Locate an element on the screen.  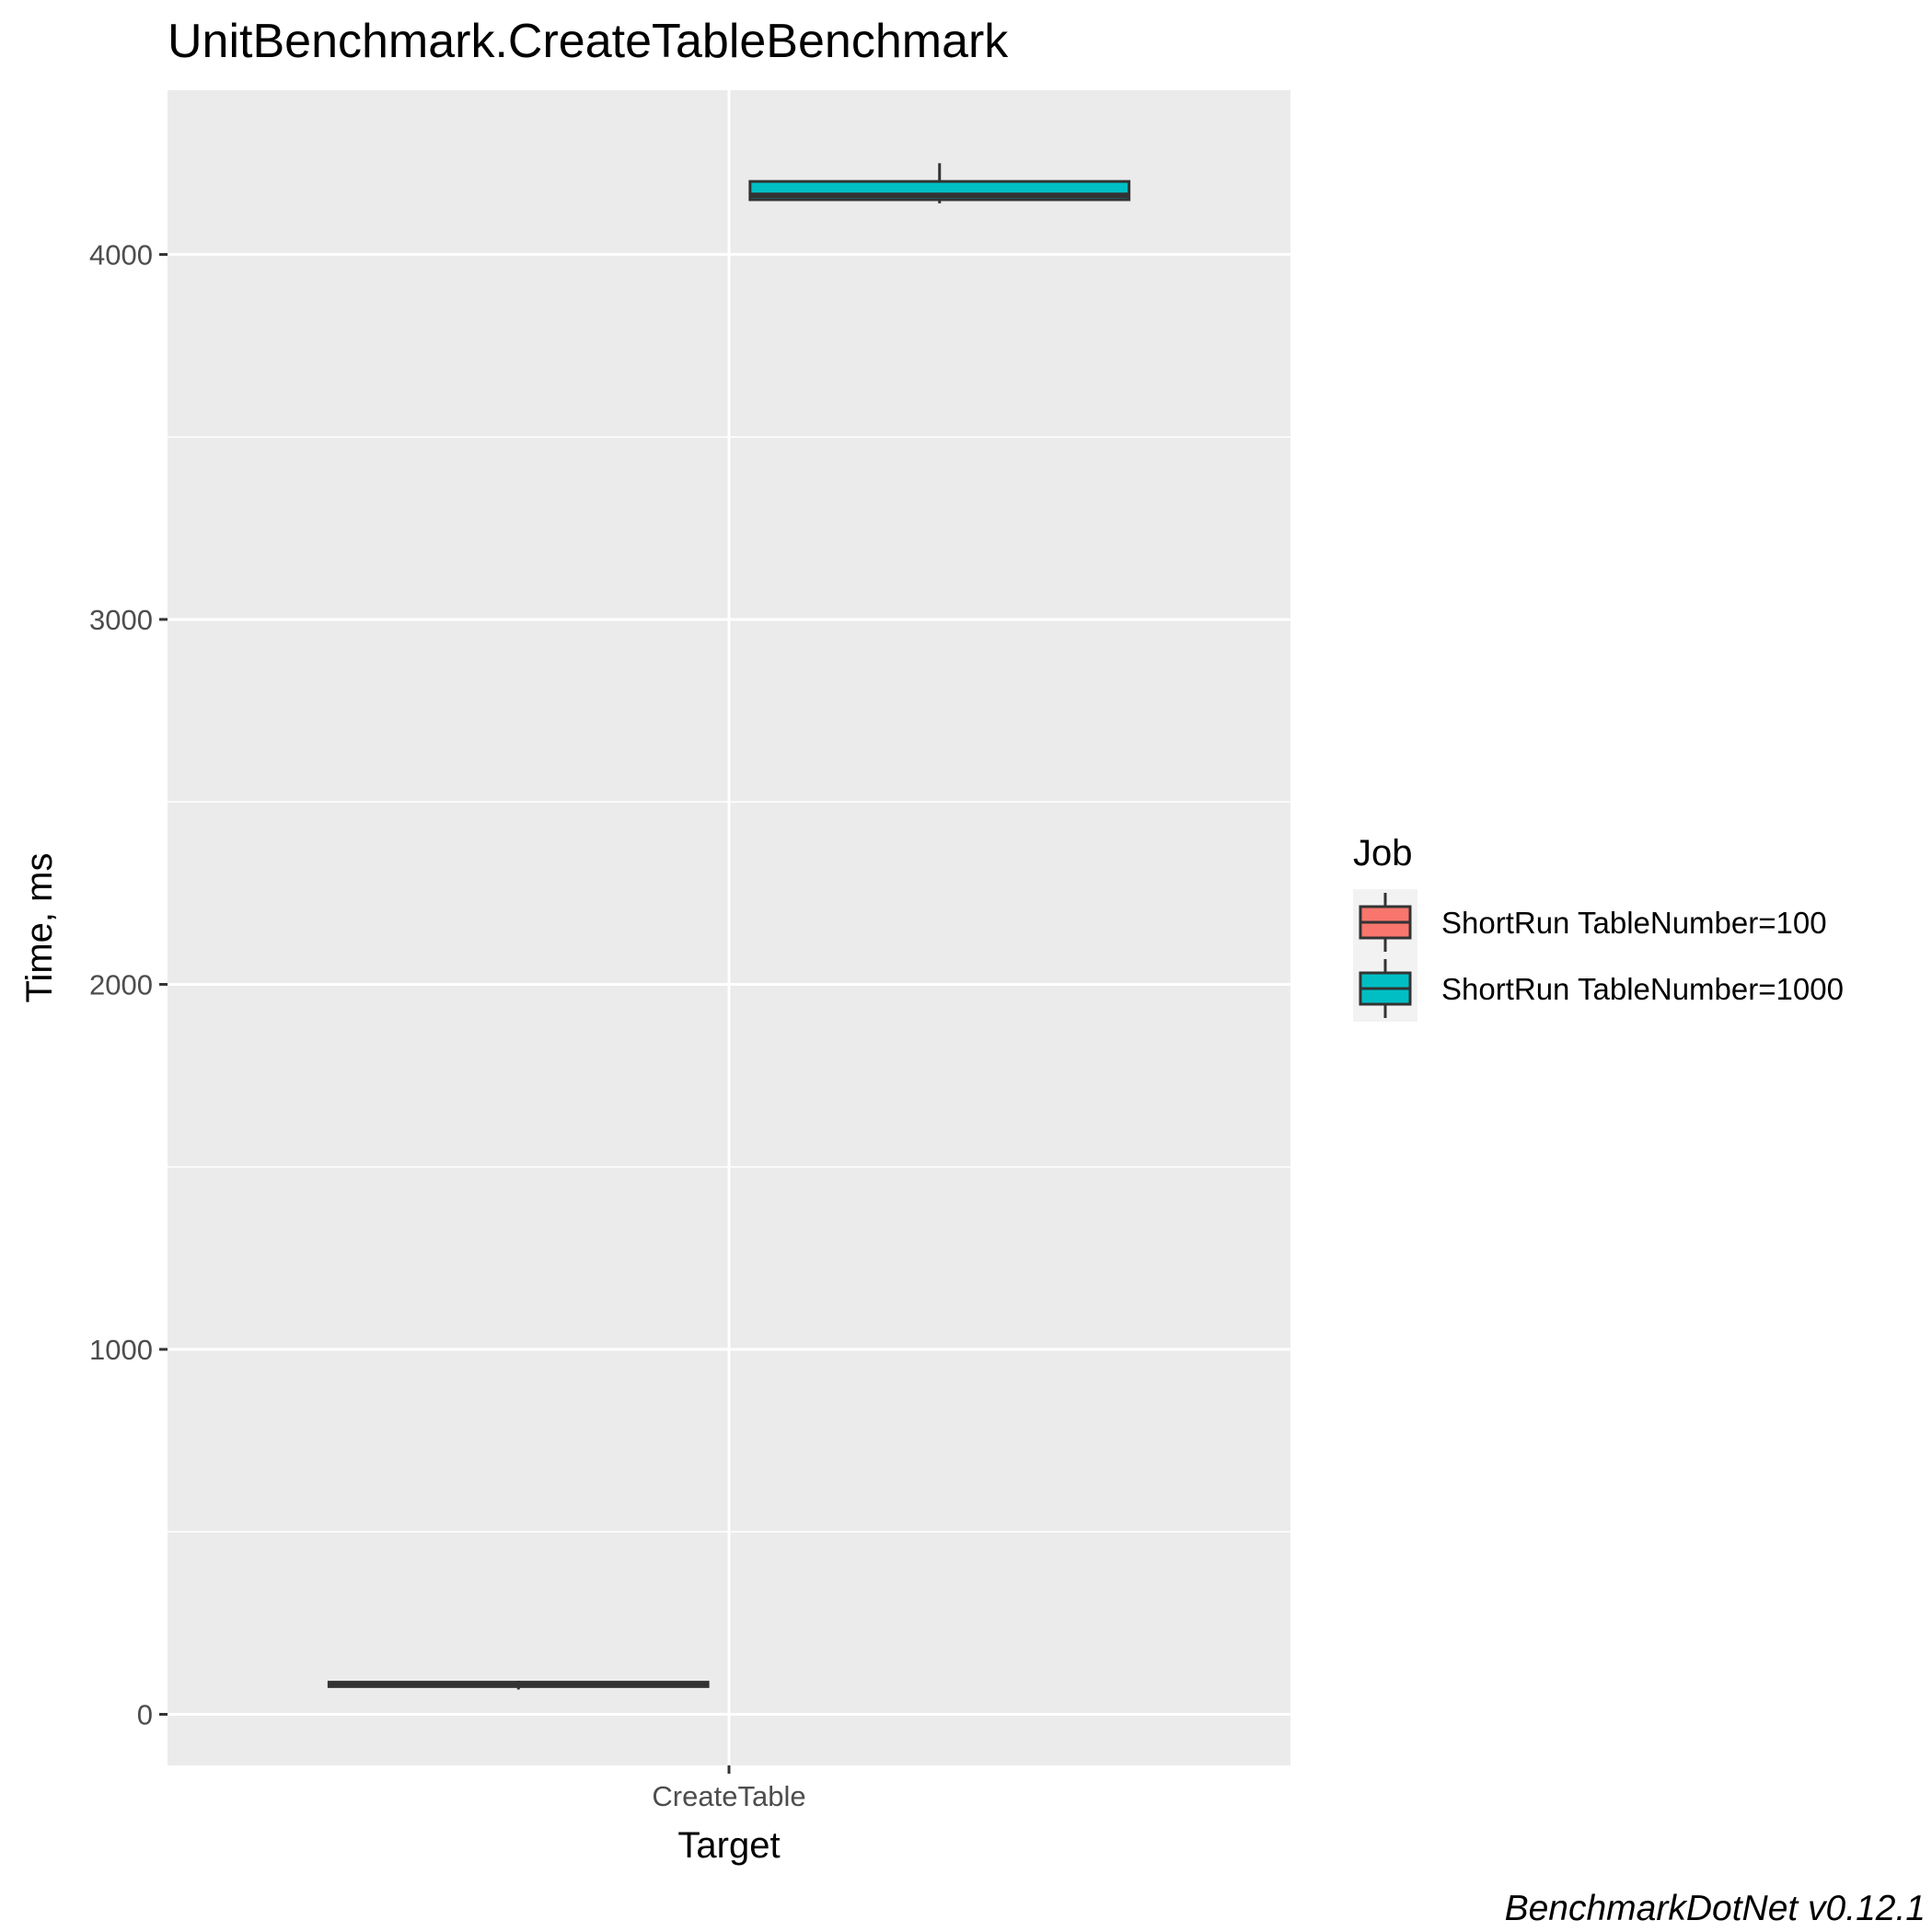
x-axis-title: Target is located at coordinates (729, 1846).